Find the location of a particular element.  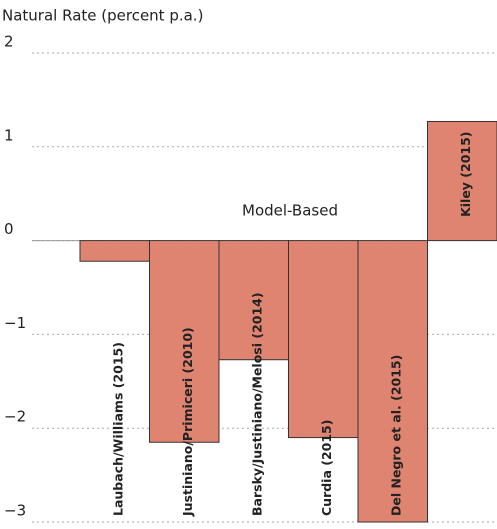

bar-label: Curdia (2015) is located at coordinates (326, 468).